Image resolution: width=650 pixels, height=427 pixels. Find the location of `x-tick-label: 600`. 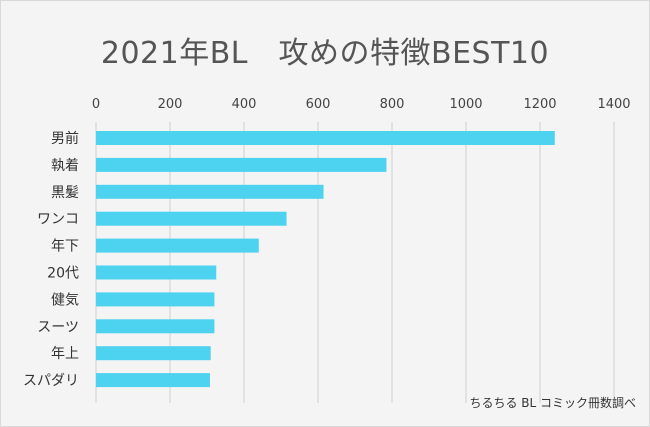

x-tick-label: 600 is located at coordinates (318, 104).